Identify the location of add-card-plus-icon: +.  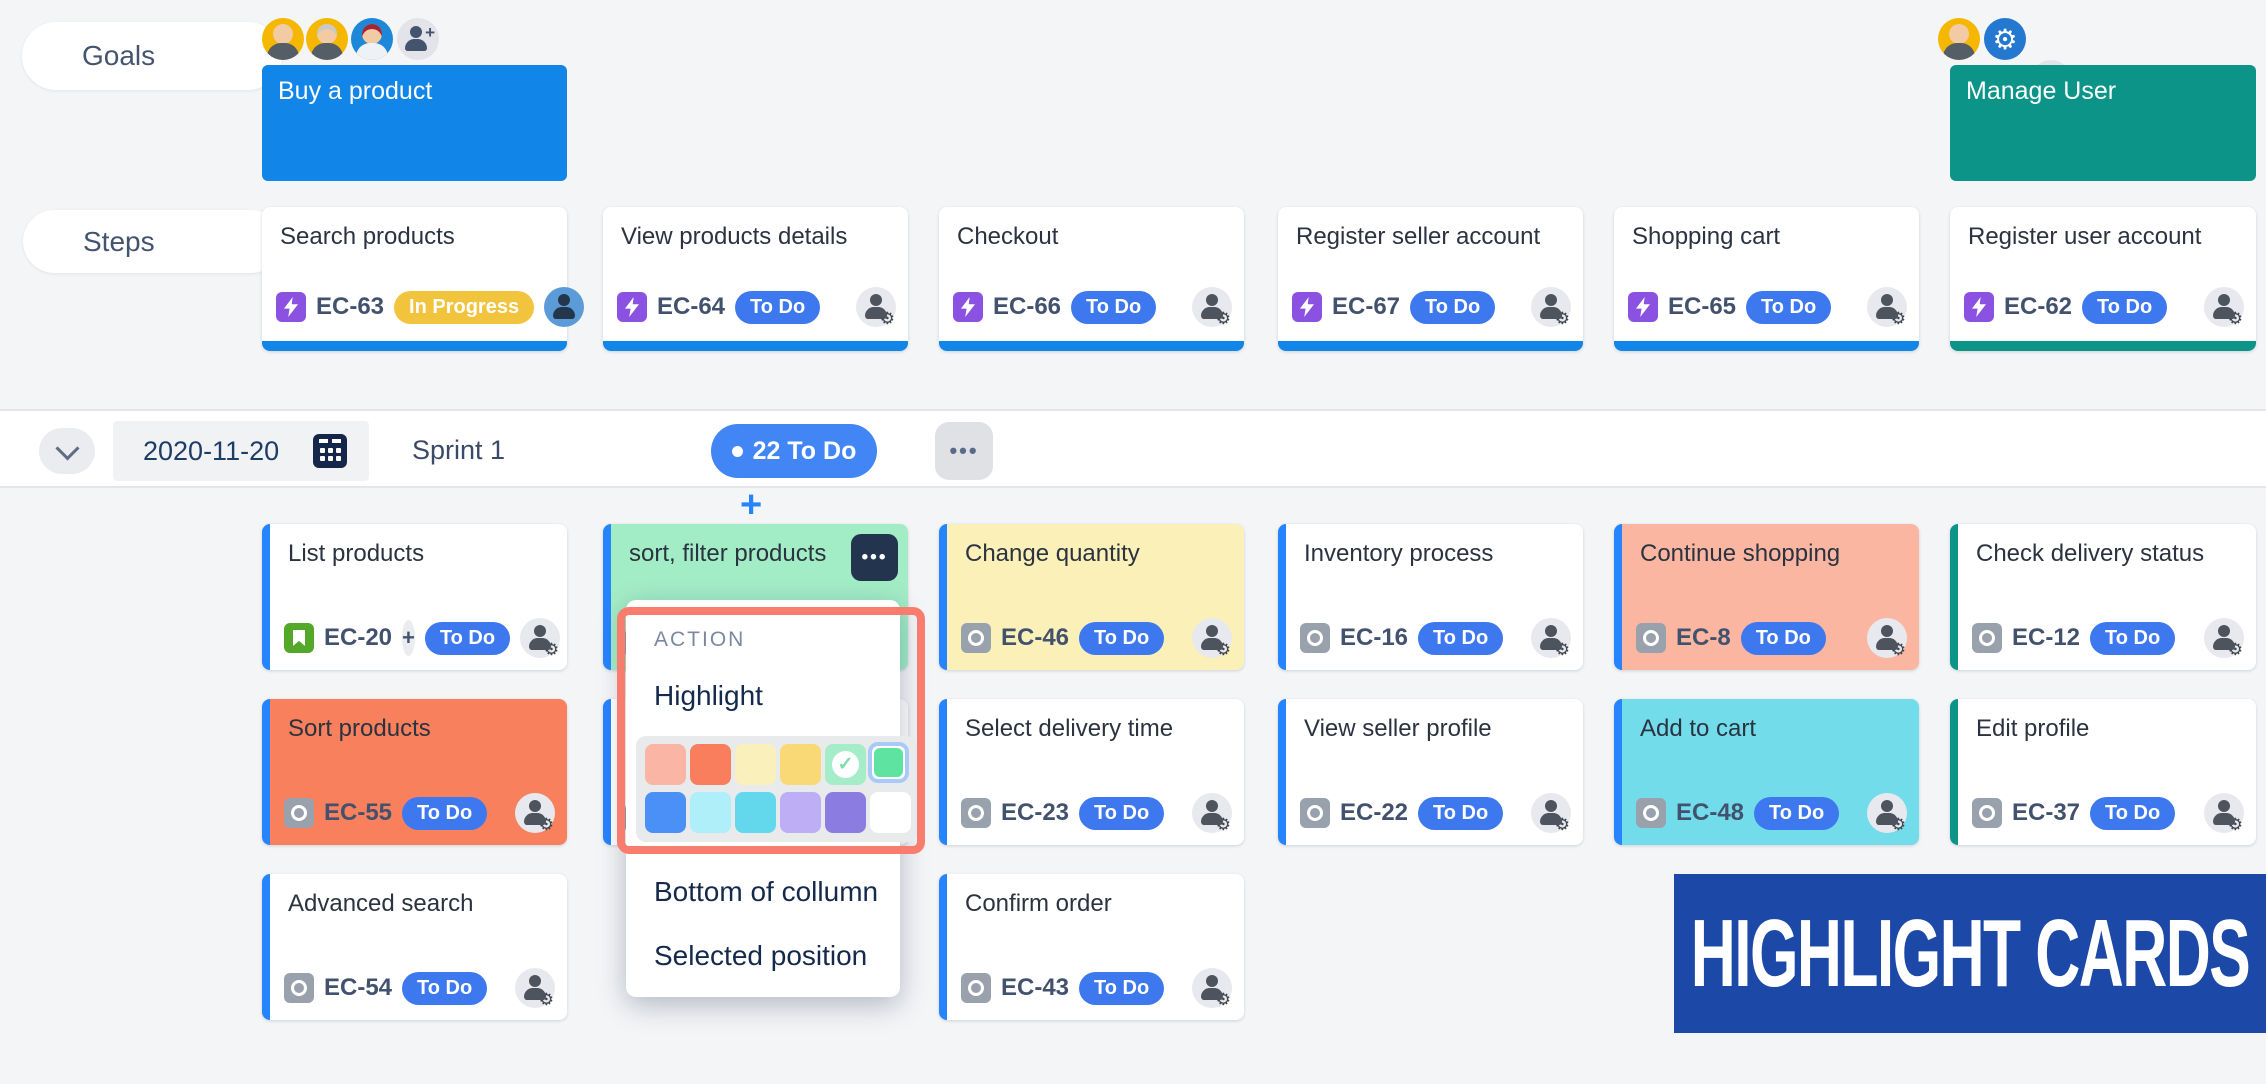
(751, 505).